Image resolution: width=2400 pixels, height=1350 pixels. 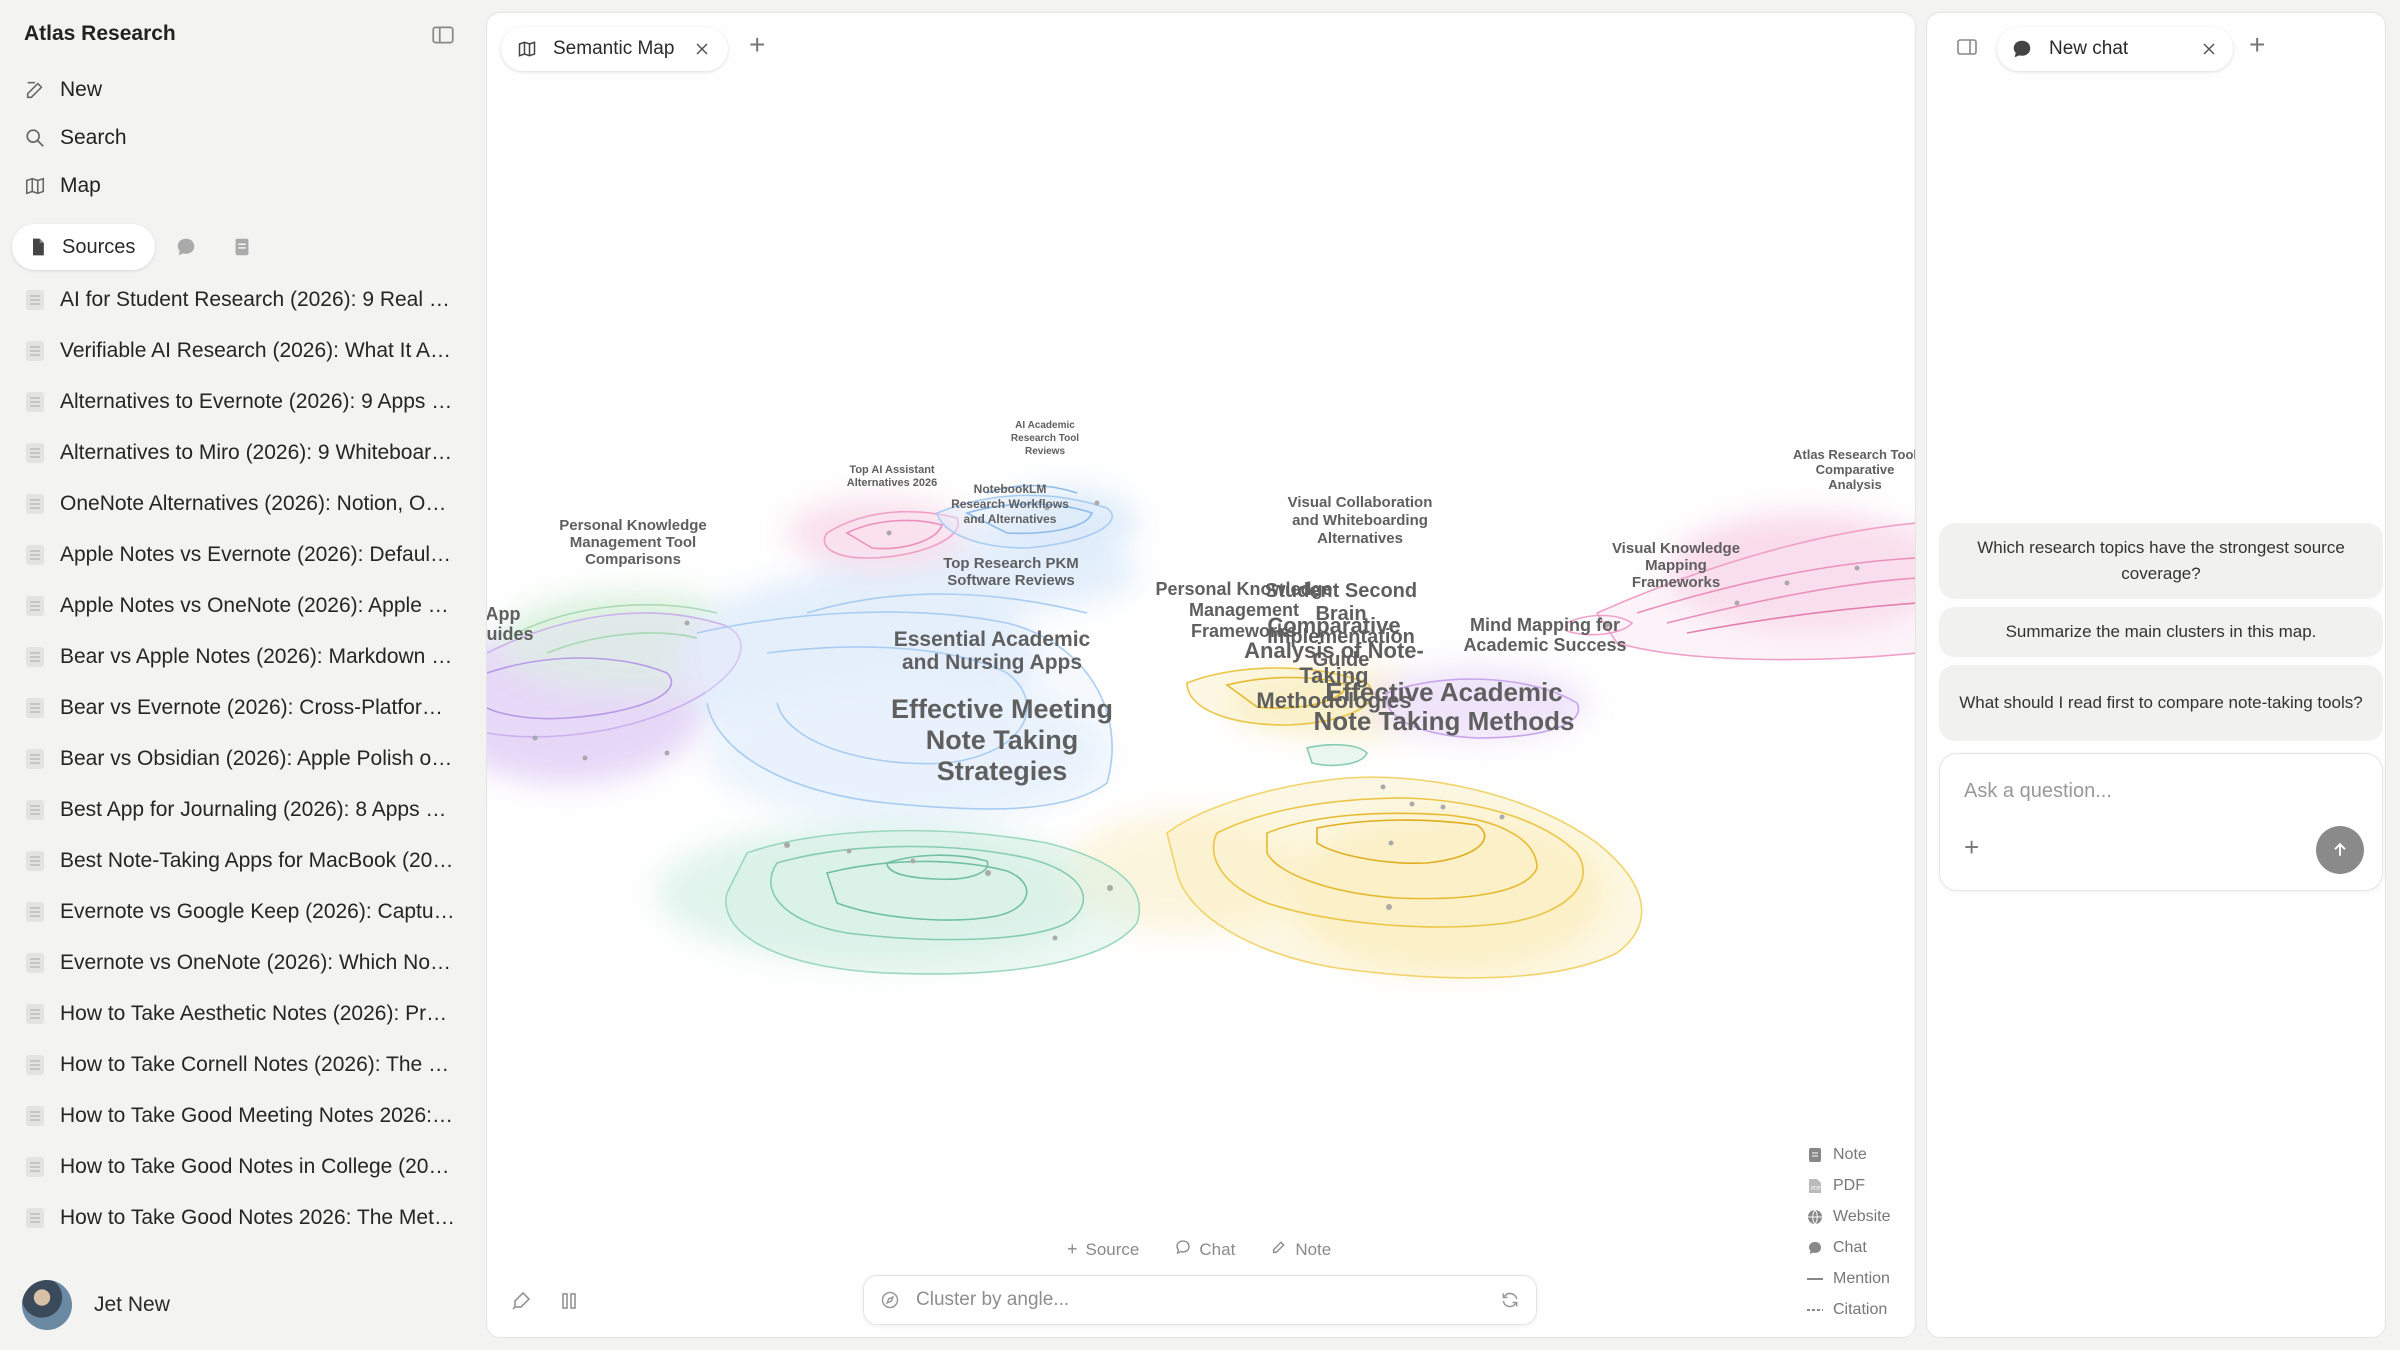 I want to click on cluster-label: Top Research PKM Software Reviews, so click(x=1011, y=572).